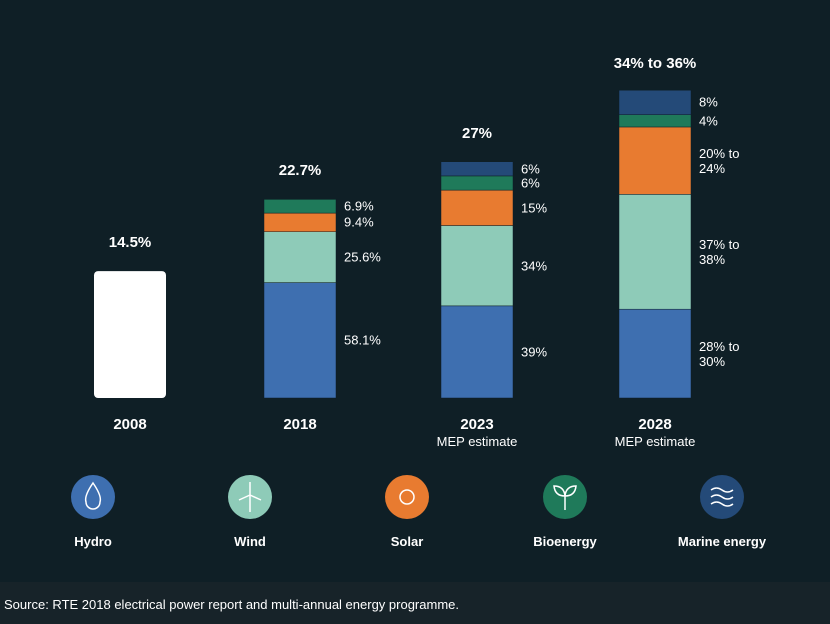 The height and width of the screenshot is (624, 830). Describe the element at coordinates (93, 541) in the screenshot. I see `legend-label: Hydro` at that location.